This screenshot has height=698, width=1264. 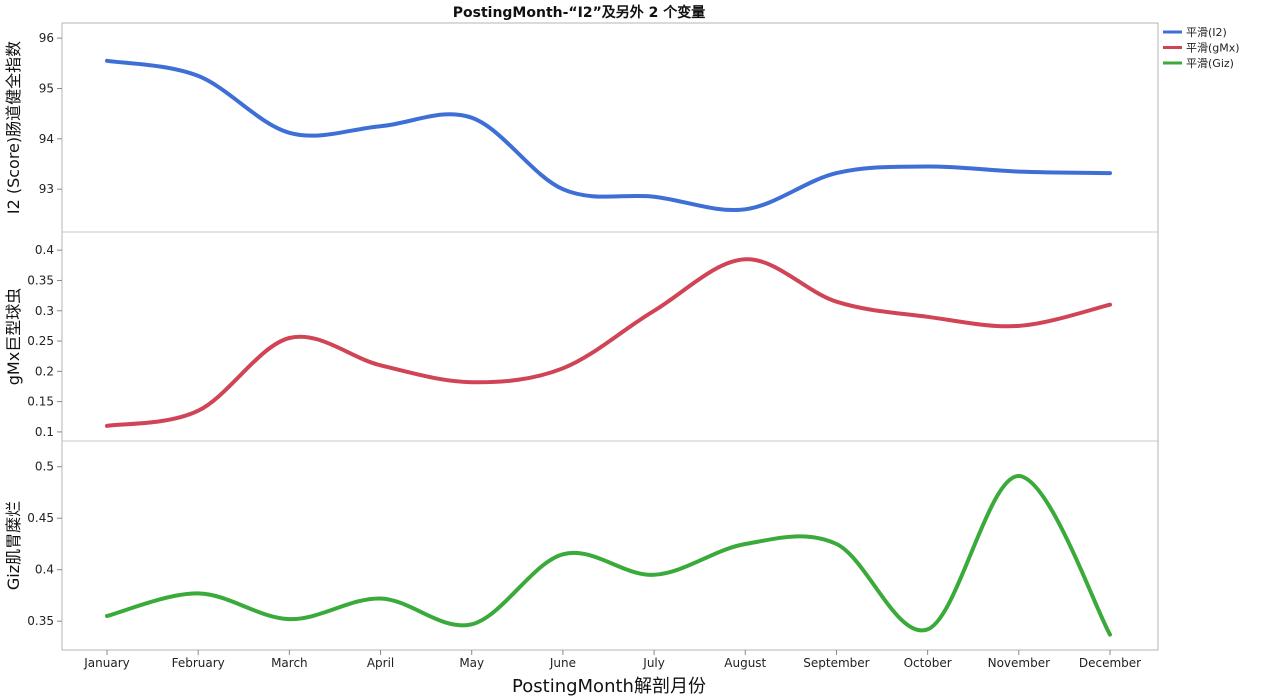 I want to click on y-tick-label-1-0: 0.1, so click(x=44, y=432).